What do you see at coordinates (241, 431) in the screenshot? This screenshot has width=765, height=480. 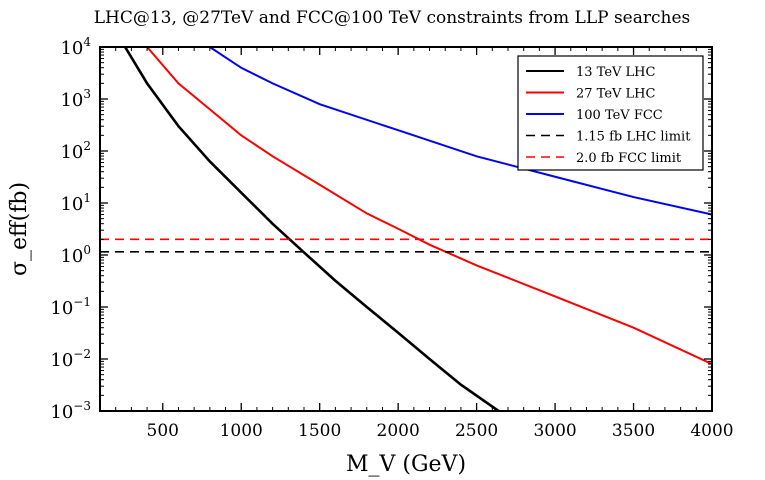 I see `x-tick-label: 1000` at bounding box center [241, 431].